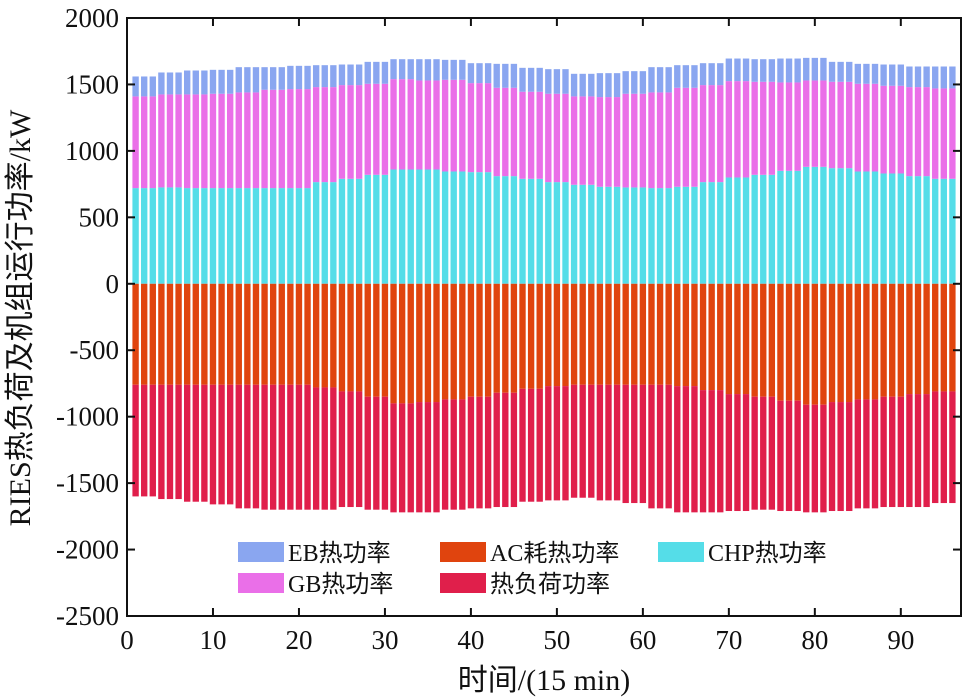 This screenshot has height=698, width=962. What do you see at coordinates (87, 616) in the screenshot?
I see `y-tick-label: -2500` at bounding box center [87, 616].